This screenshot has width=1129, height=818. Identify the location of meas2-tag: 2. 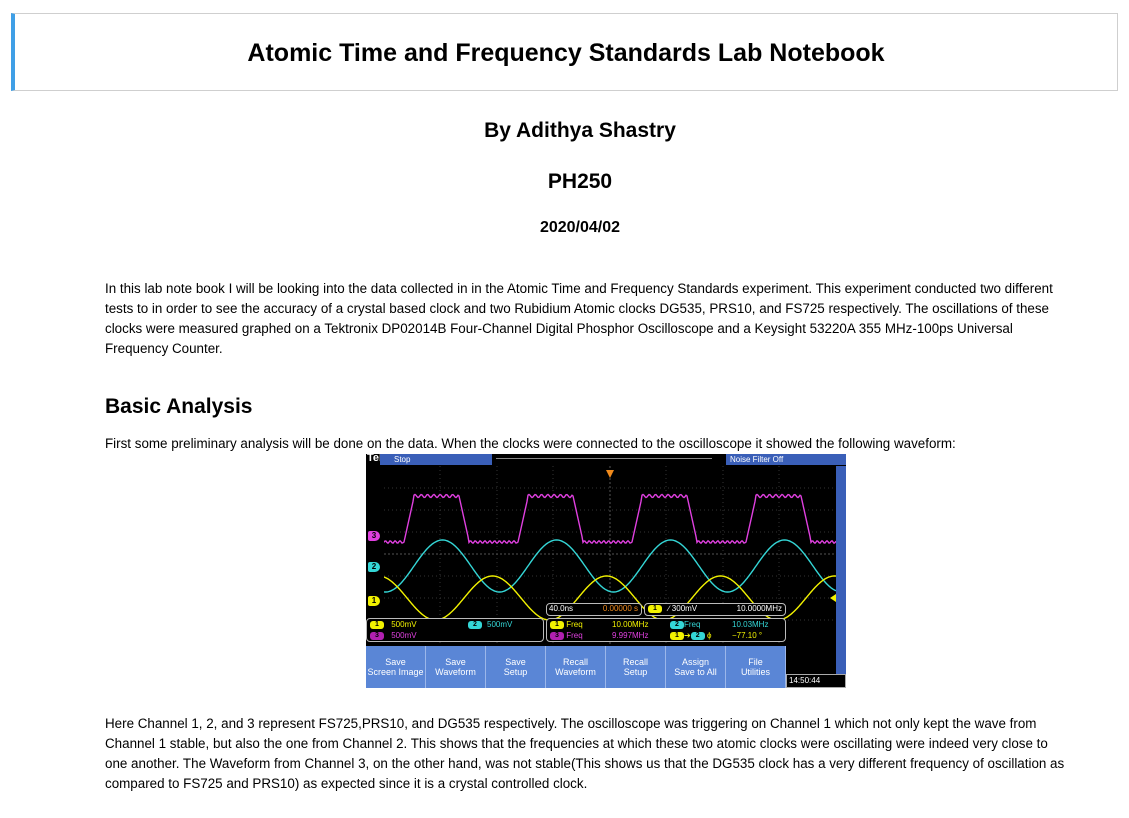
(677, 624).